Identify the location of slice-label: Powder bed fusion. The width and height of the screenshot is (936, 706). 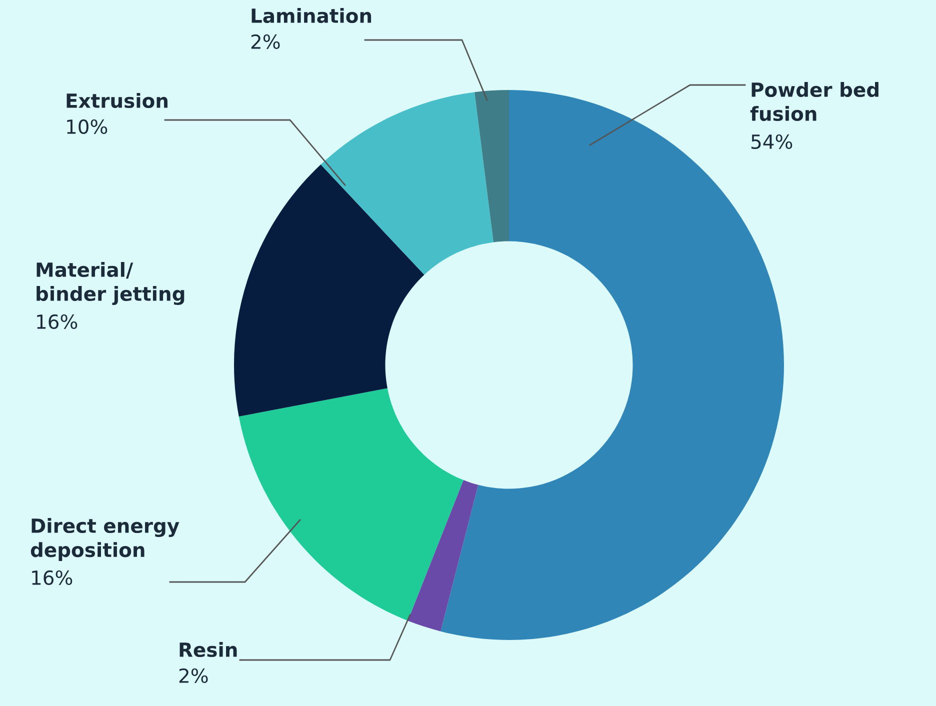
(814, 102).